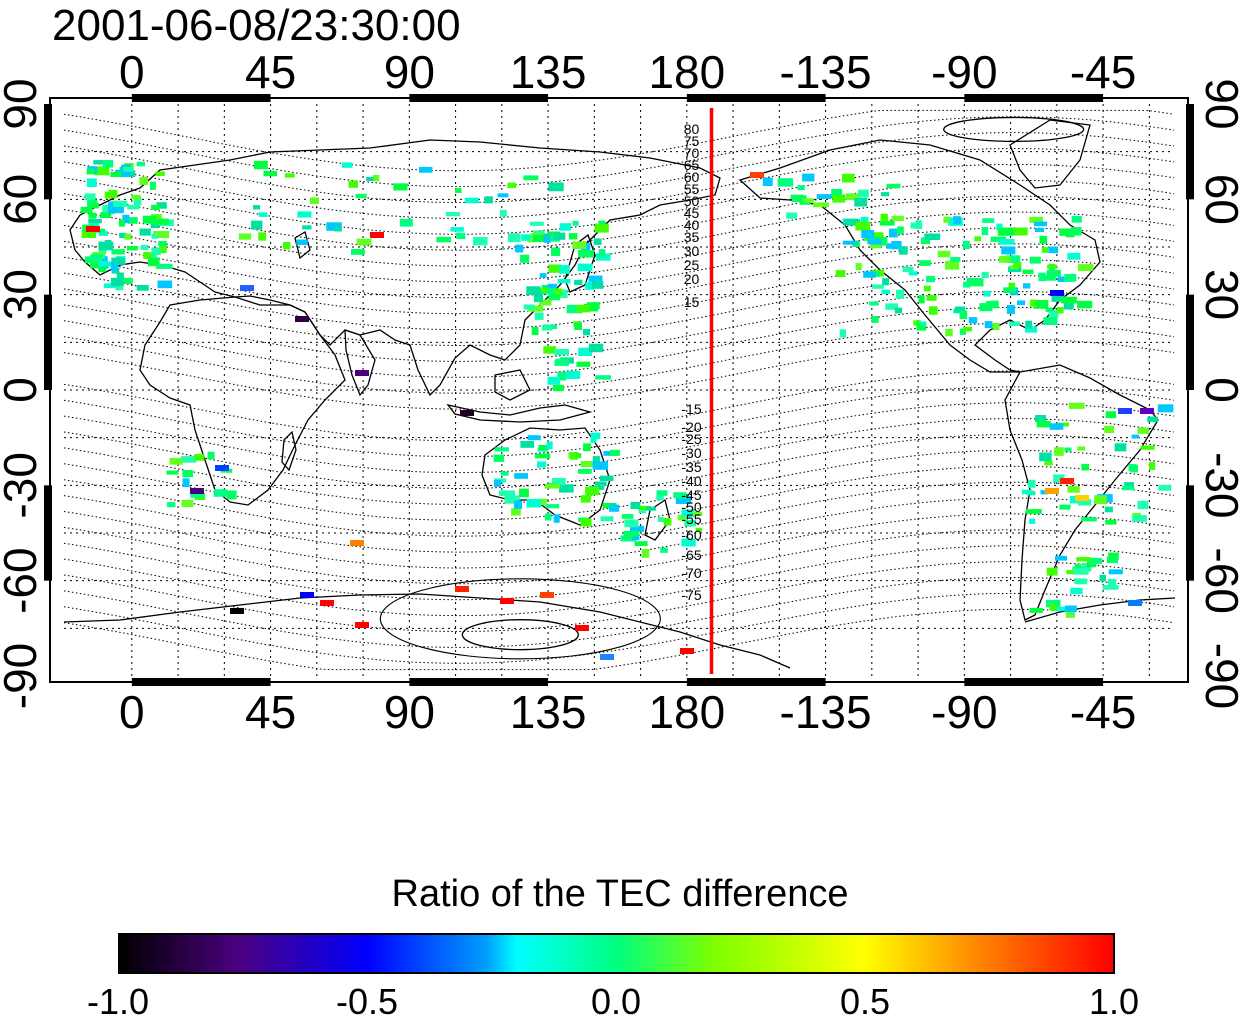 This screenshot has width=1240, height=1024. I want to click on lat-tick-label-left: 60, so click(23, 199).